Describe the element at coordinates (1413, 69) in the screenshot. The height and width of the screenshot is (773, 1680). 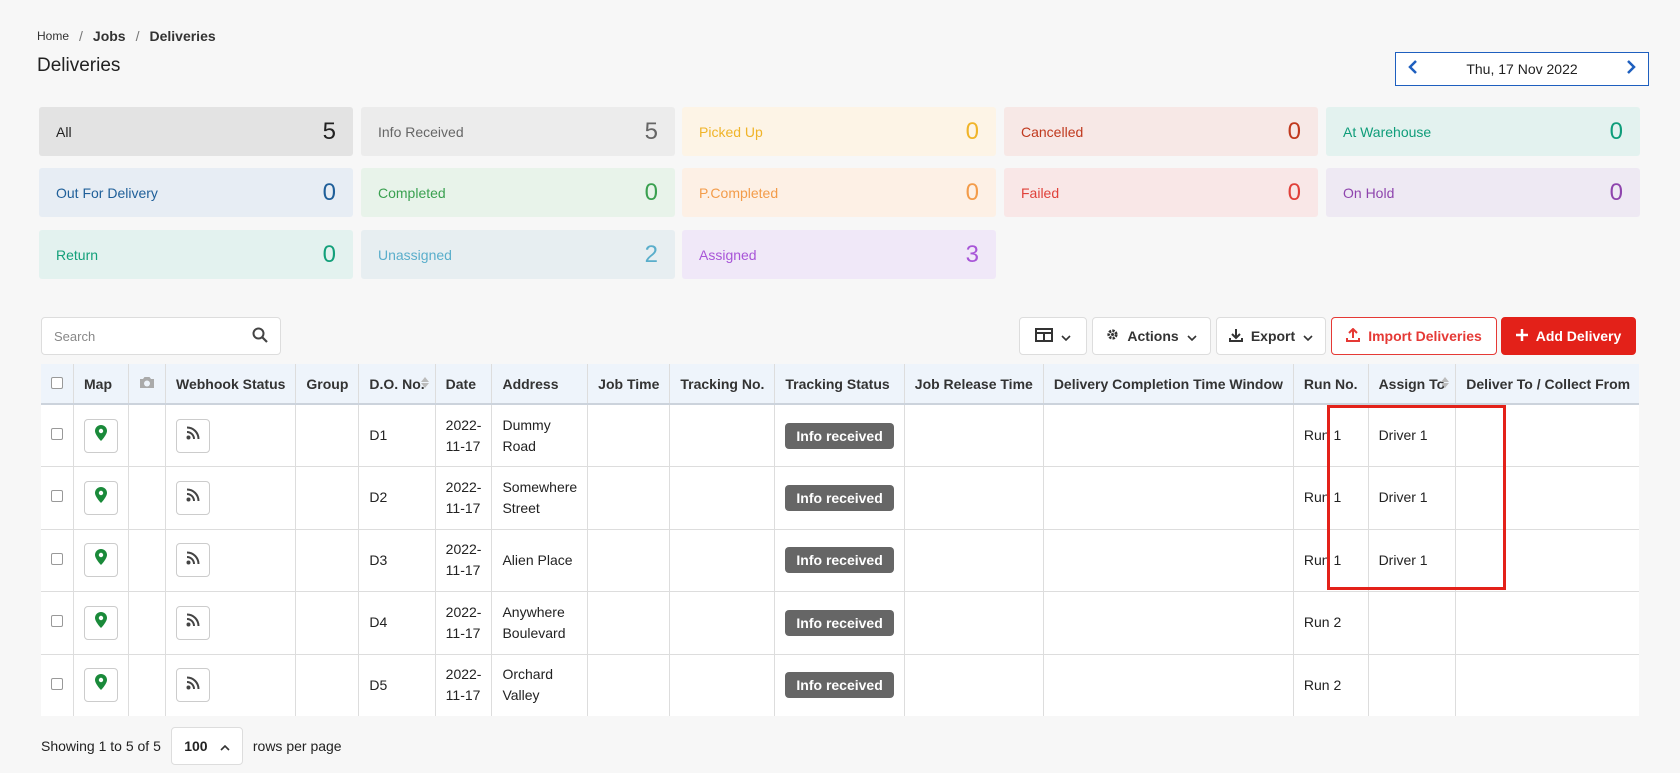
I see `prev-date-icon` at that location.